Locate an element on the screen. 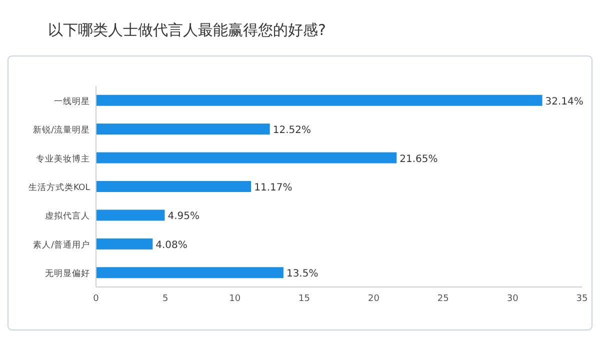 This screenshot has width=600, height=337. y-tick-label: 素人/普通用户 is located at coordinates (61, 244).